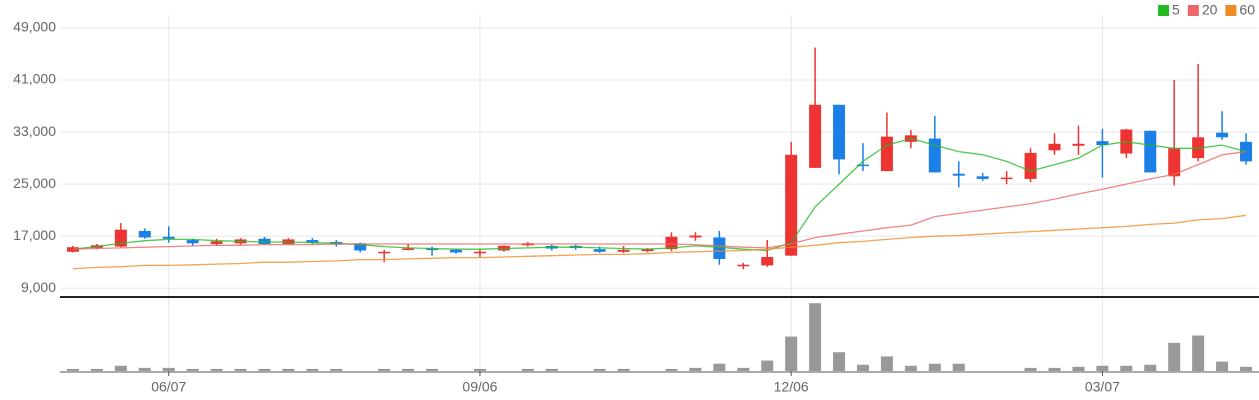  I want to click on y-tick-label: 41,000, so click(34, 79).